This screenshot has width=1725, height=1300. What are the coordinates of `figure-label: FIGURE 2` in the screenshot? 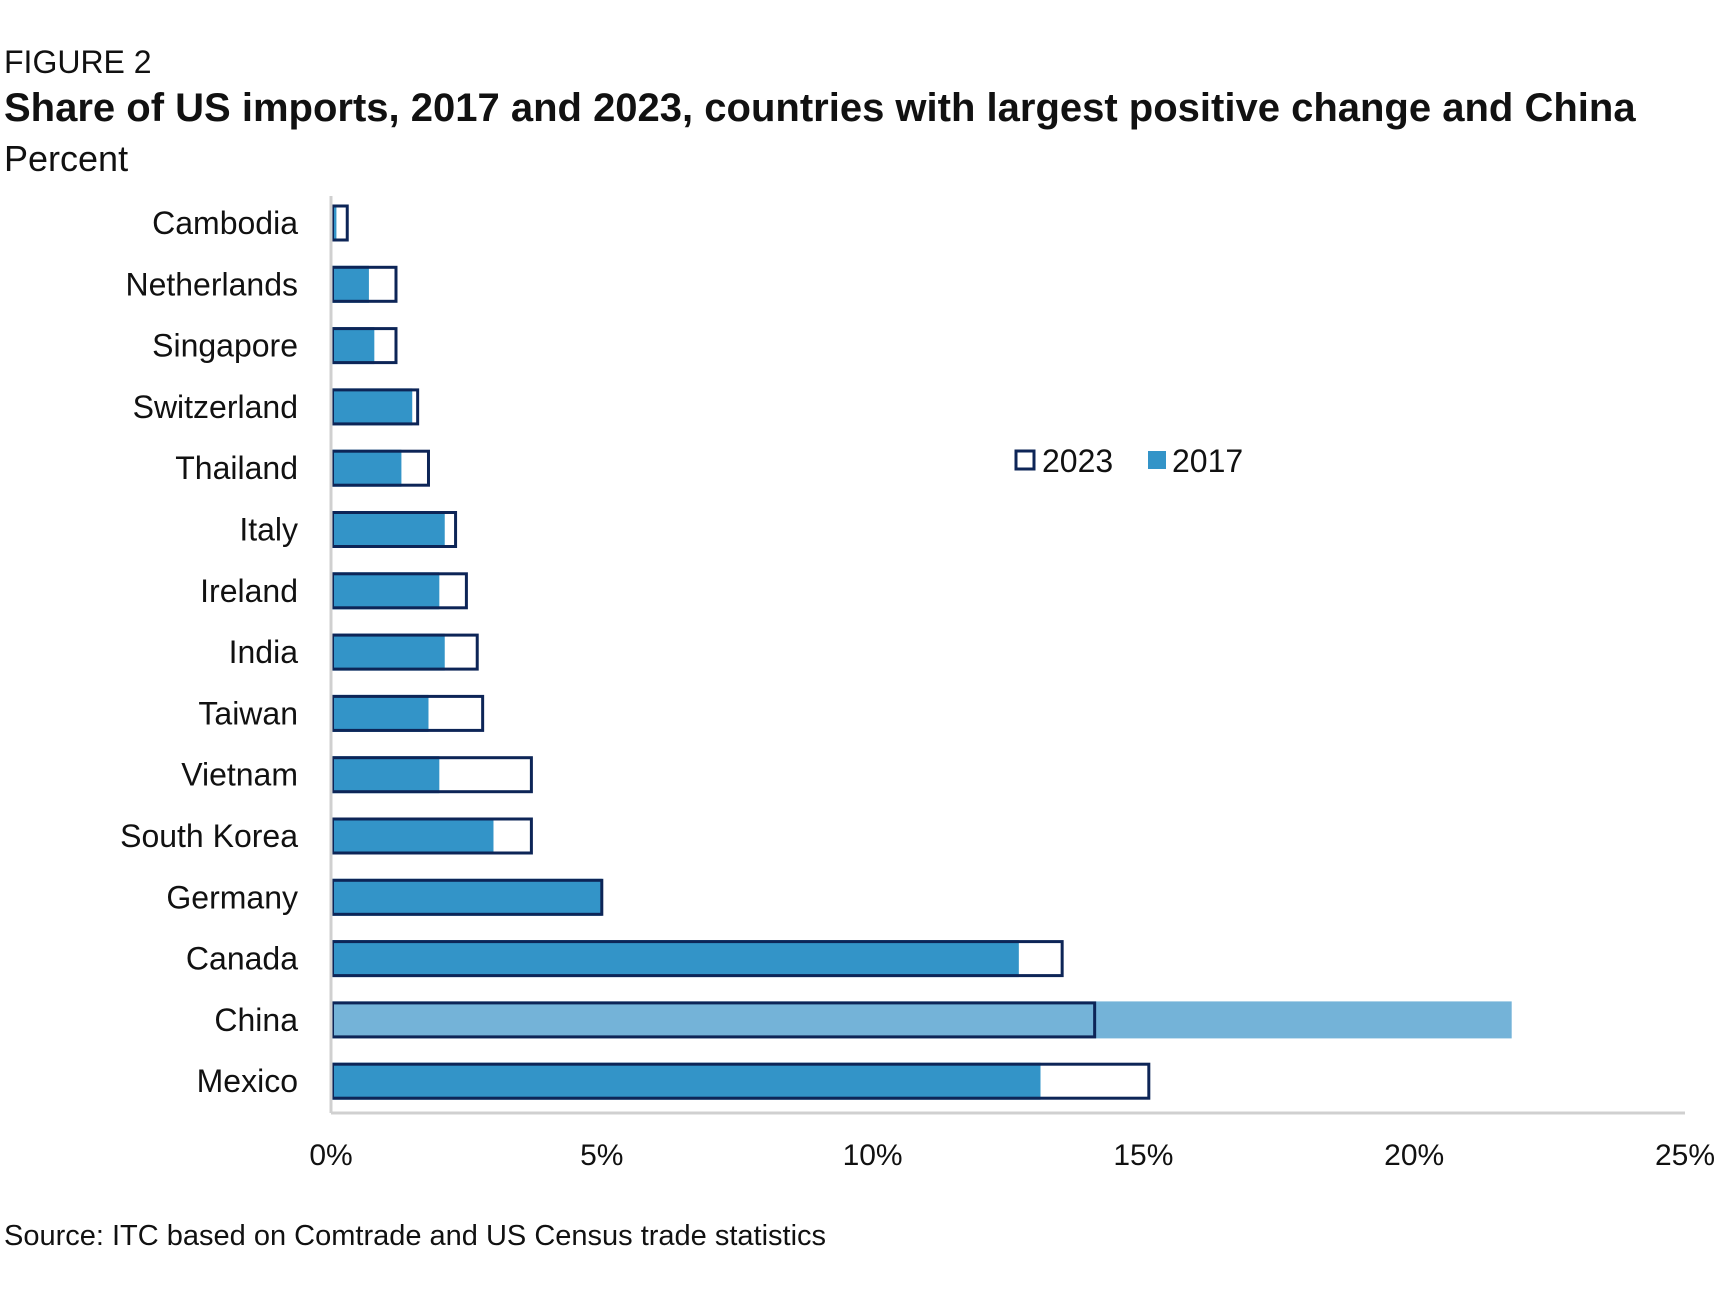 It's located at (78, 62).